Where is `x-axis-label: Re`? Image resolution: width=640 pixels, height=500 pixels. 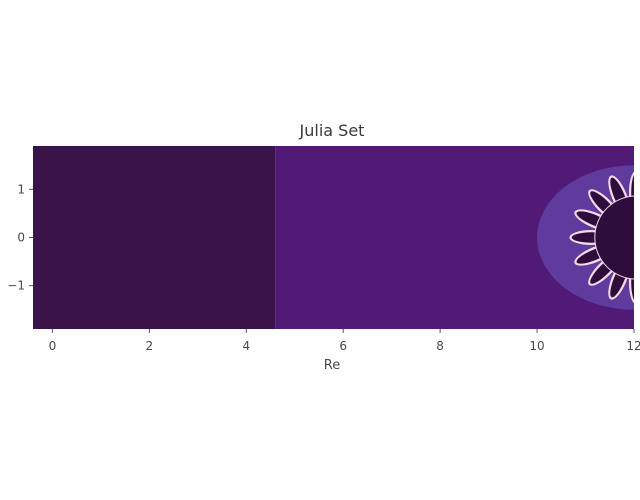 x-axis-label: Re is located at coordinates (332, 365).